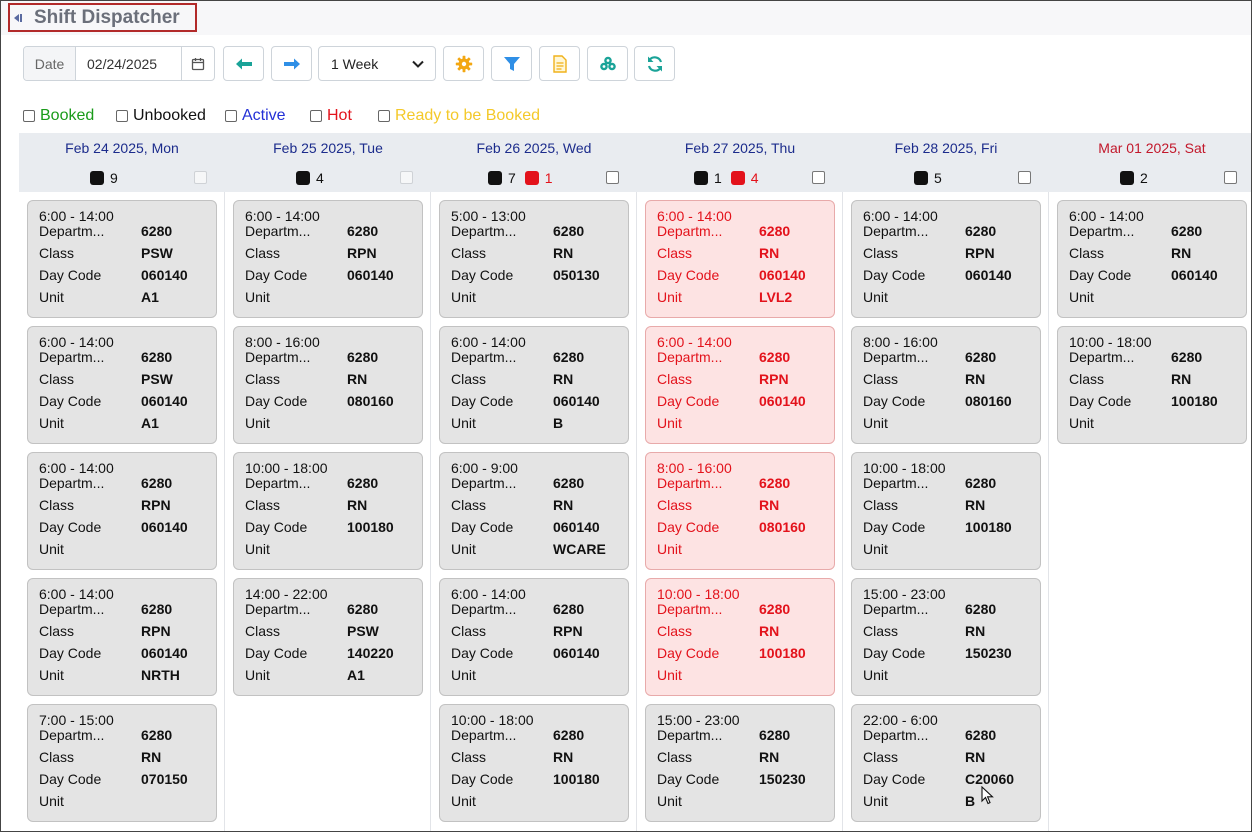  I want to click on class-value: RN, so click(563, 379).